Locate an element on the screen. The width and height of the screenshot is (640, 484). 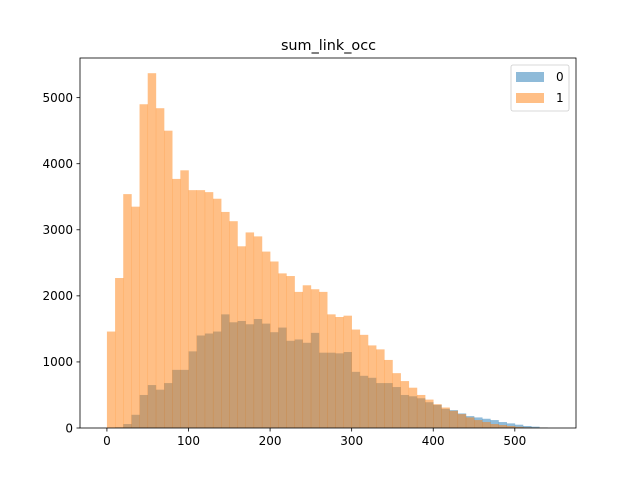
x-tick-label: 500 is located at coordinates (514, 441).